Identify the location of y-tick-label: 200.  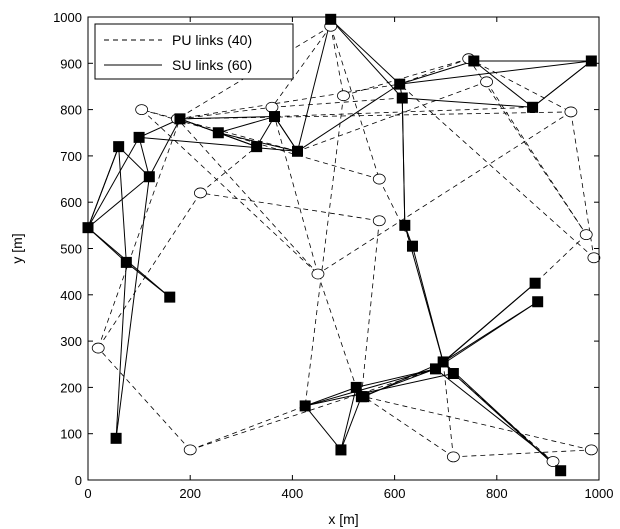
(71, 387).